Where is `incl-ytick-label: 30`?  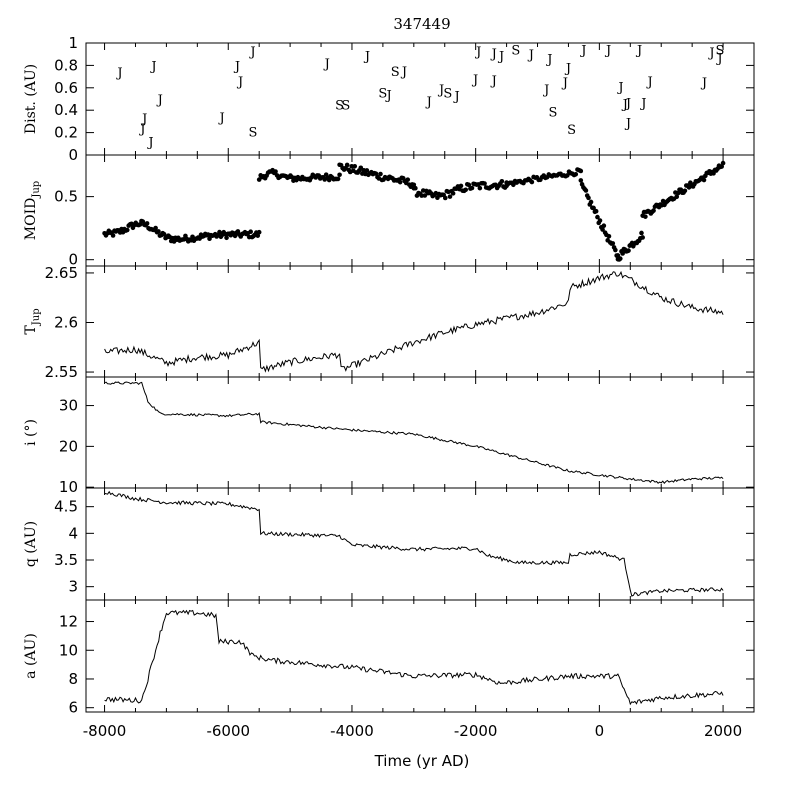 incl-ytick-label: 30 is located at coordinates (68, 406).